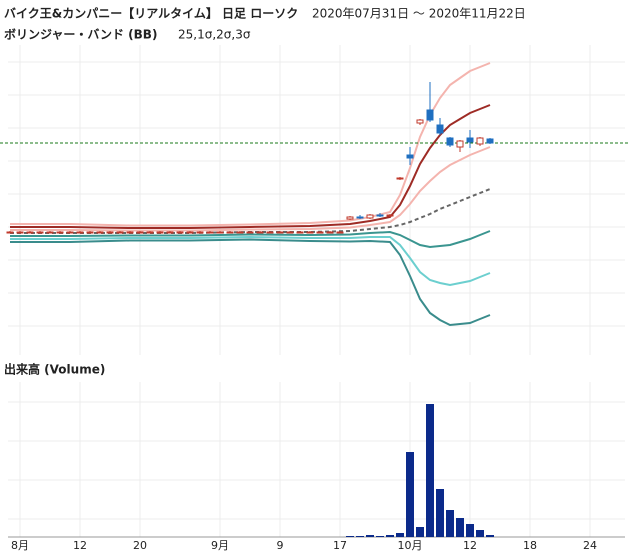  What do you see at coordinates (530, 545) in the screenshot?
I see `x-tick-label: 18` at bounding box center [530, 545].